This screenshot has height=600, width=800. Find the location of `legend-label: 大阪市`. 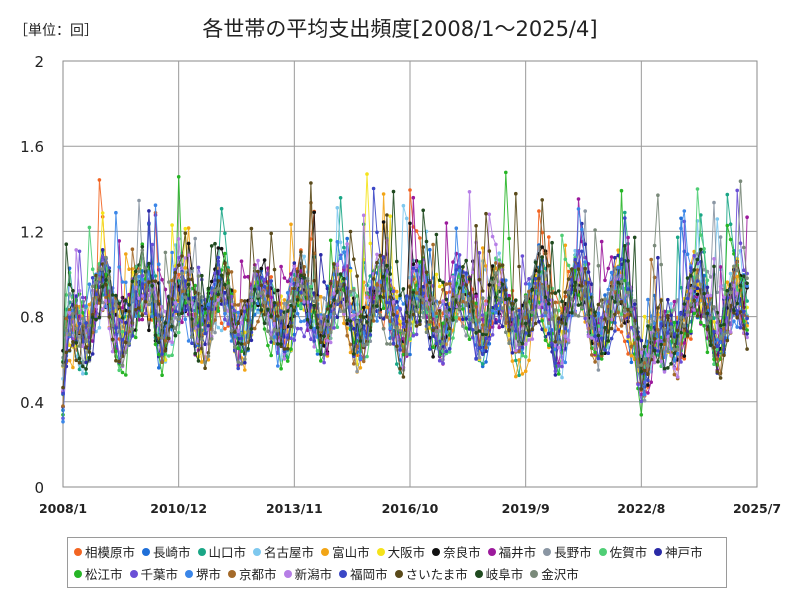

legend-label: 大阪市 is located at coordinates (406, 552).